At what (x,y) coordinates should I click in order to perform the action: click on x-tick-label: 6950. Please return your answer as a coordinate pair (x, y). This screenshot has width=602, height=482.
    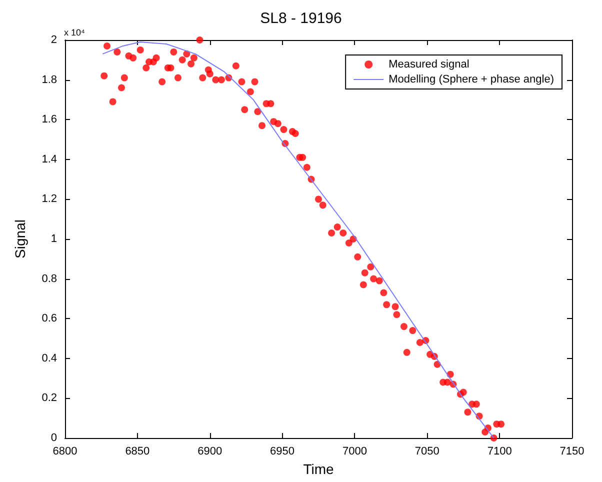
    Looking at the image, I should click on (282, 452).